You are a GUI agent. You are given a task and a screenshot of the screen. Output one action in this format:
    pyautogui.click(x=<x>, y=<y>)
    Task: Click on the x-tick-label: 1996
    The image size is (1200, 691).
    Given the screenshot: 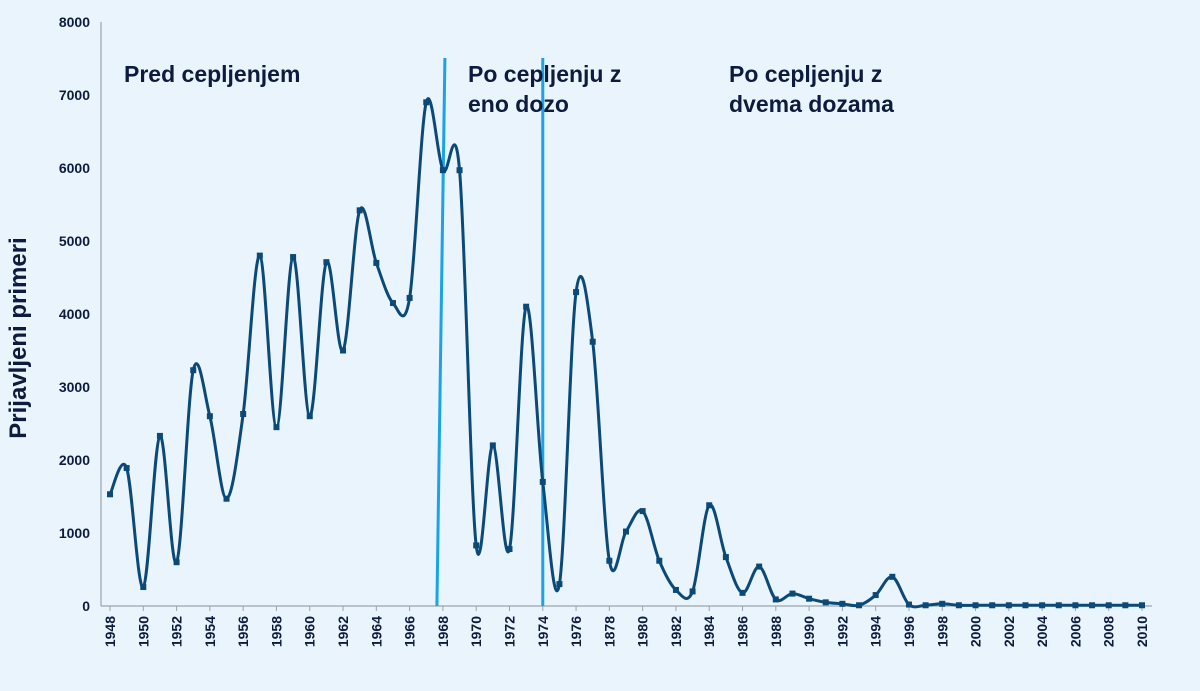 What is the action you would take?
    pyautogui.click(x=909, y=631)
    